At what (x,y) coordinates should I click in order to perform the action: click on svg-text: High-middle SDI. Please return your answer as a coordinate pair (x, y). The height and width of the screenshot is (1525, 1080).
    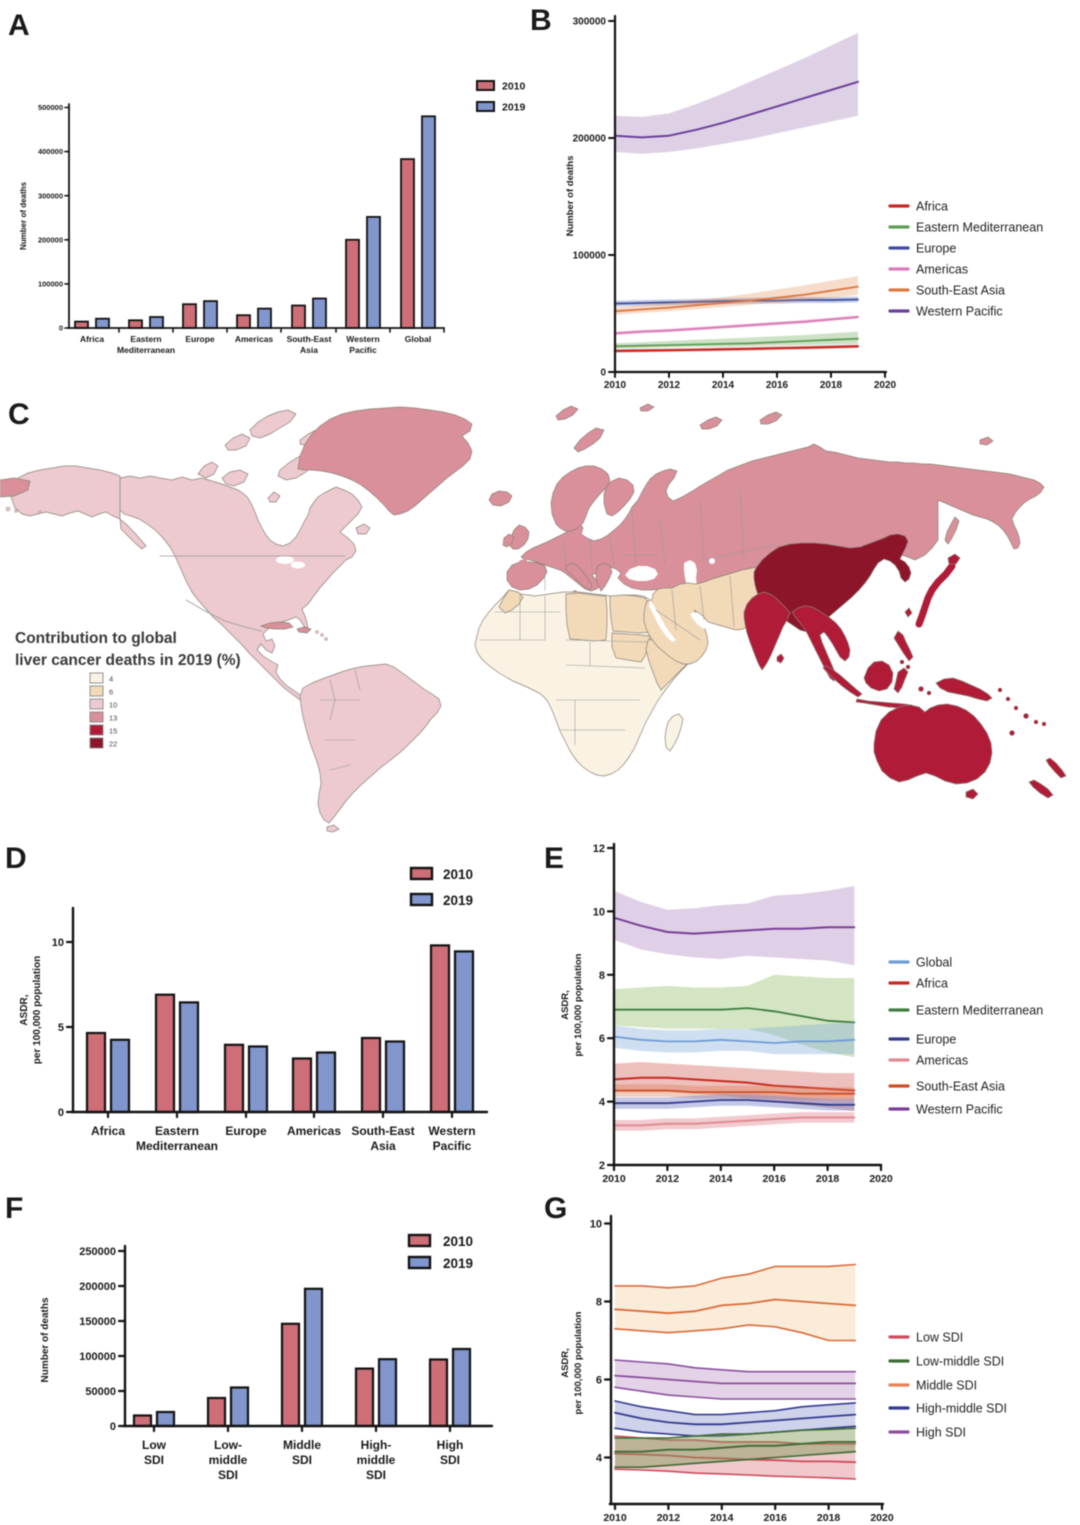
    Looking at the image, I should click on (961, 1409).